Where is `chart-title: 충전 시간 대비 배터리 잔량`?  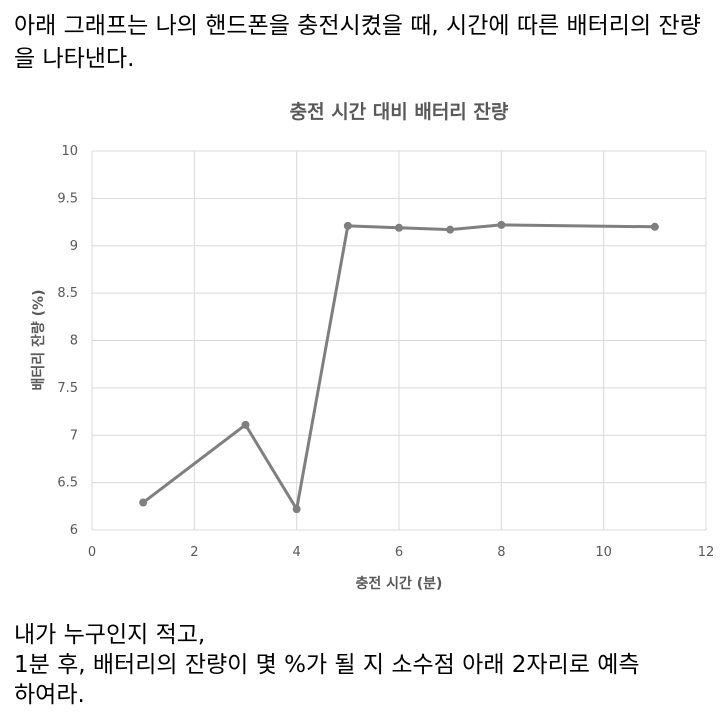
chart-title: 충전 시간 대비 배터리 잔량 is located at coordinates (399, 112).